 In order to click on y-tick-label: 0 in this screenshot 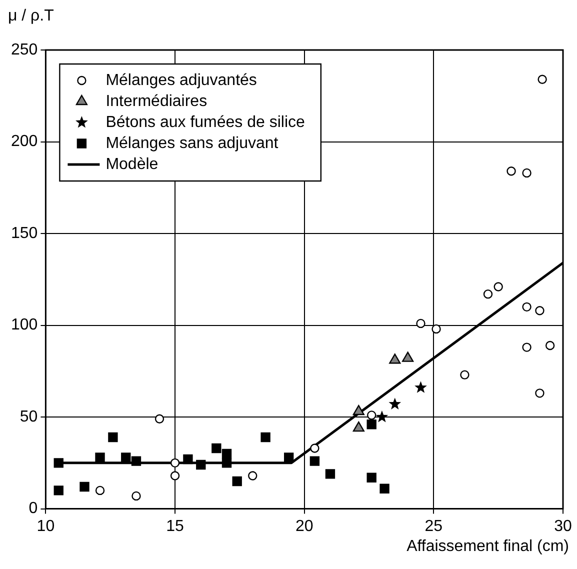, I will do `click(33, 509)`.